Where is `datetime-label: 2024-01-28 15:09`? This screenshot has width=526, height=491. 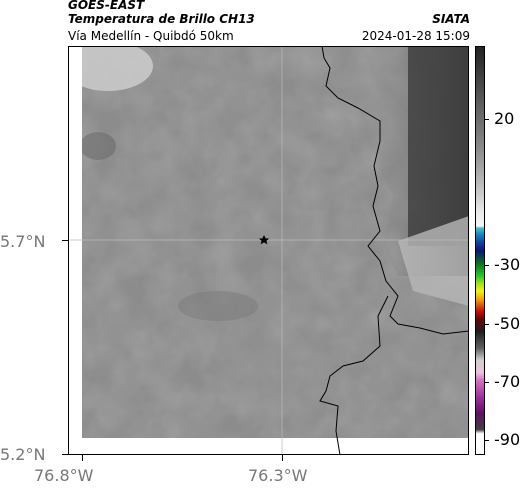
datetime-label: 2024-01-28 15:09 is located at coordinates (415, 36).